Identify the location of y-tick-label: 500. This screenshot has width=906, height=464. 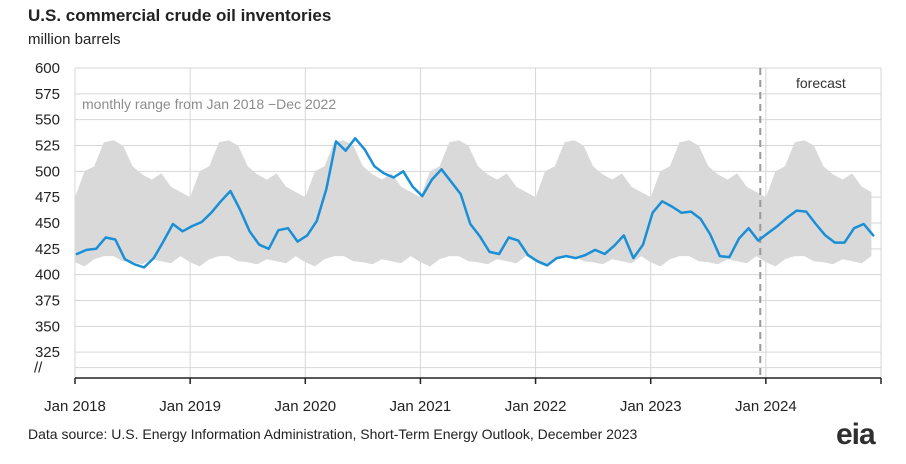
(47, 171).